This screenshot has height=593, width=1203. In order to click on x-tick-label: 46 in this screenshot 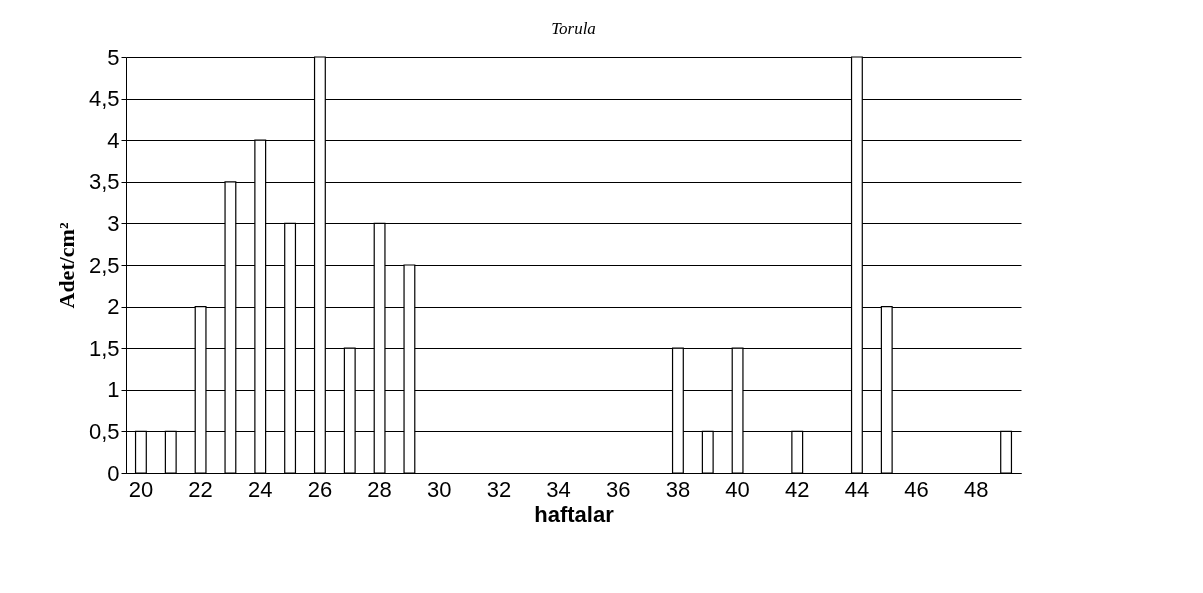, I will do `click(916, 489)`.